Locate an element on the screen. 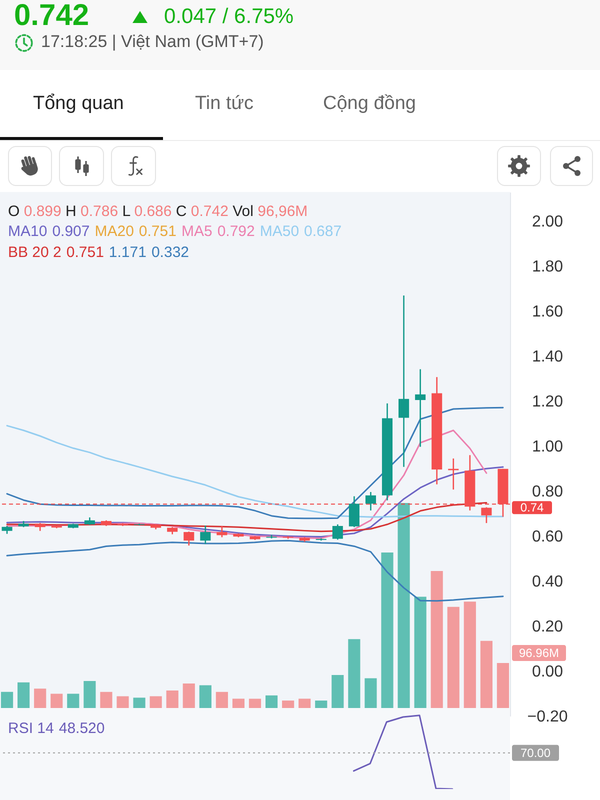 Image resolution: width=600 pixels, height=800 pixels. annotation: 0.907 is located at coordinates (71, 232).